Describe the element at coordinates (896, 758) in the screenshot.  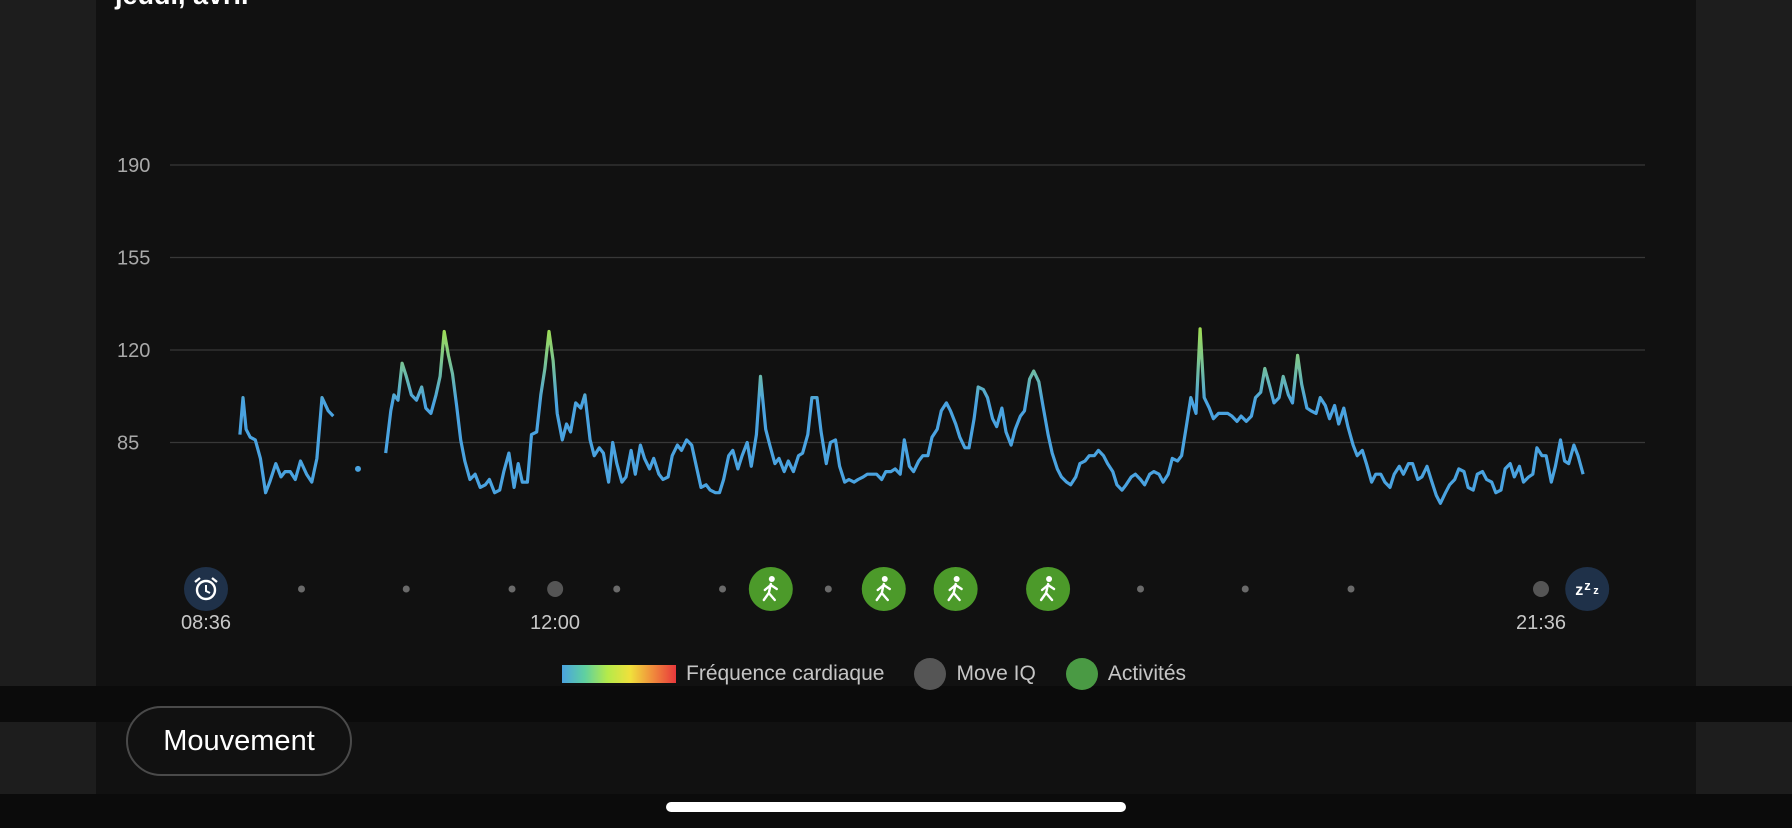
I see `bottom-panel` at that location.